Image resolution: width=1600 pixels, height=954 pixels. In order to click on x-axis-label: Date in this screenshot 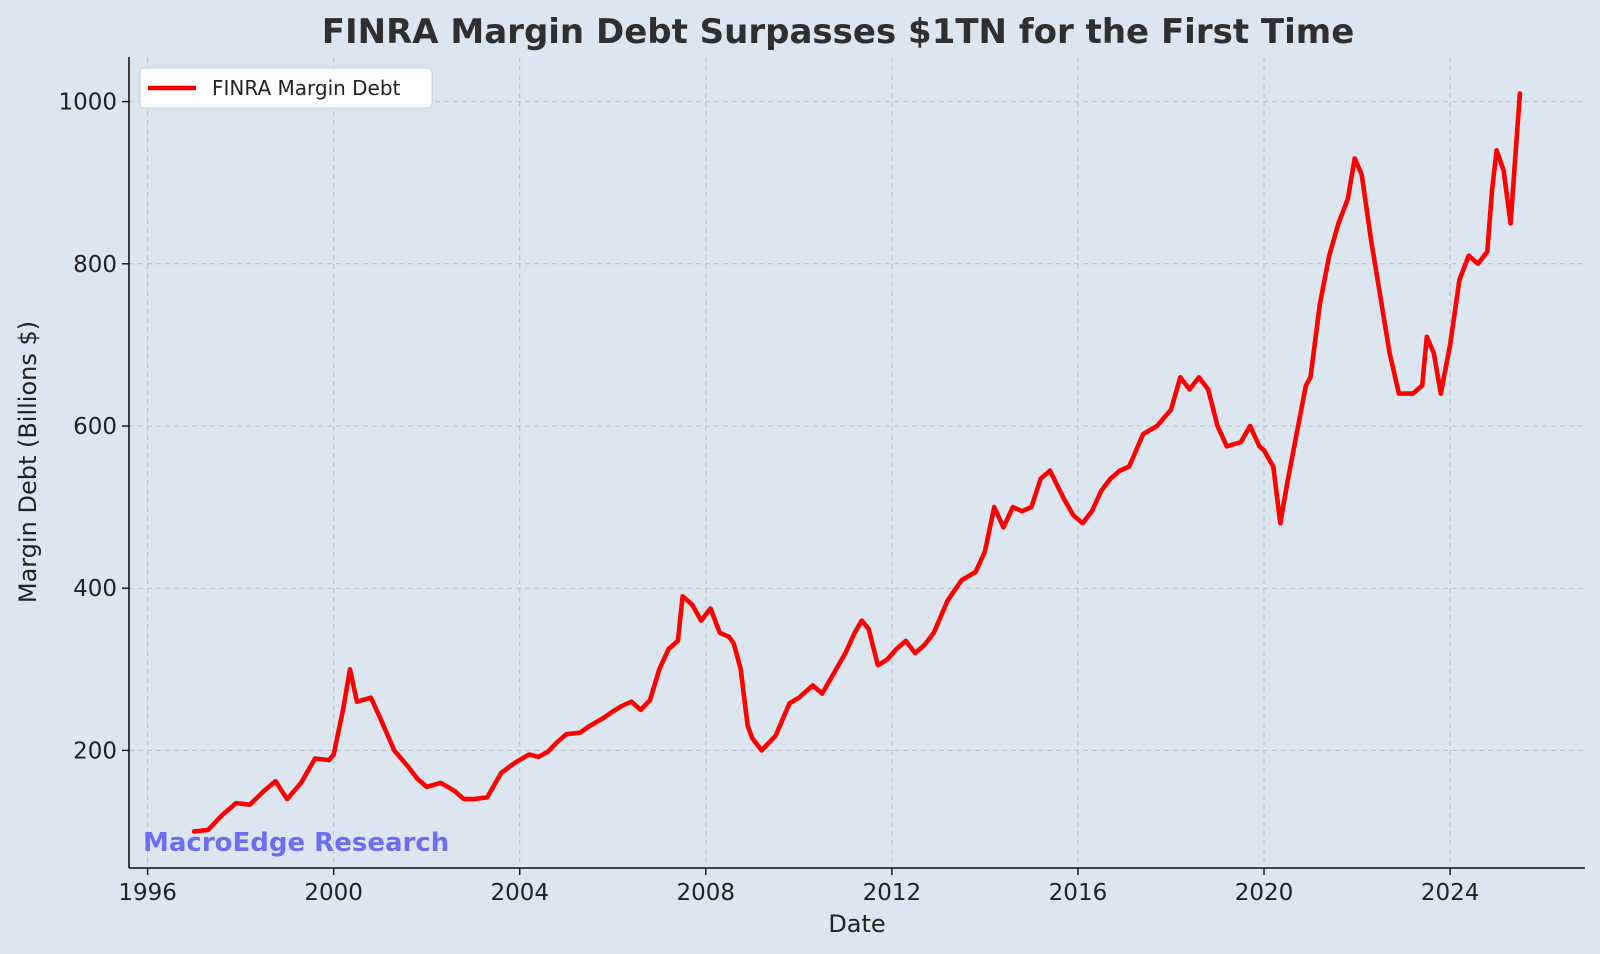, I will do `click(856, 924)`.